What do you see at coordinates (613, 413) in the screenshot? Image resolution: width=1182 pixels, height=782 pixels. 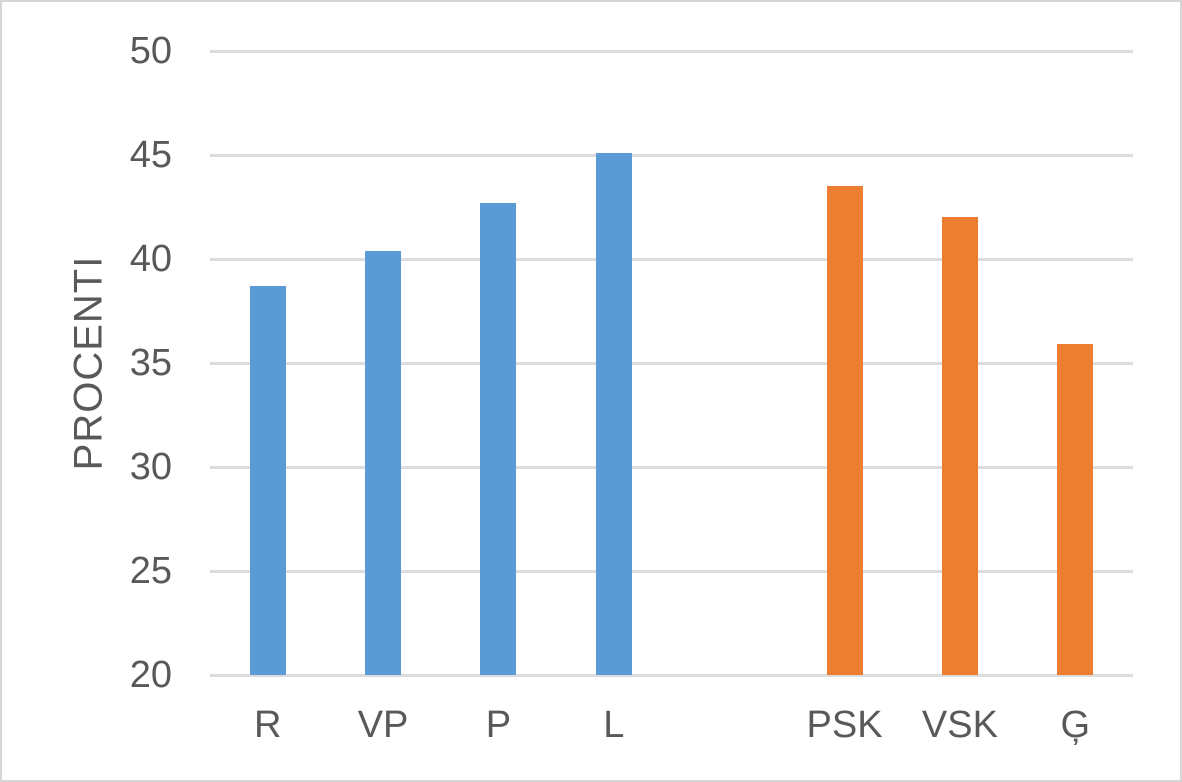 I see `bar-L` at bounding box center [613, 413].